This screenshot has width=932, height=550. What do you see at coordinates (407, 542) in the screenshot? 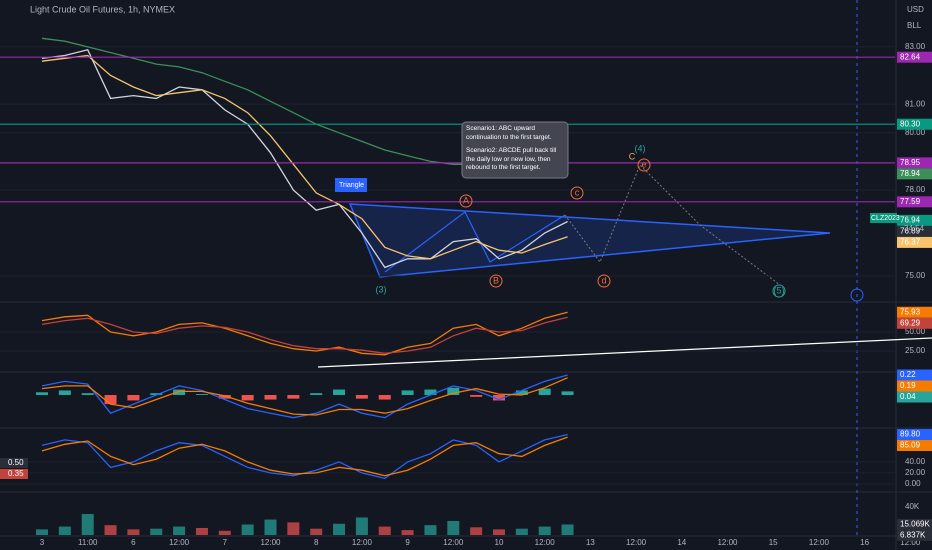
I see `x-tick-label: 9` at bounding box center [407, 542].